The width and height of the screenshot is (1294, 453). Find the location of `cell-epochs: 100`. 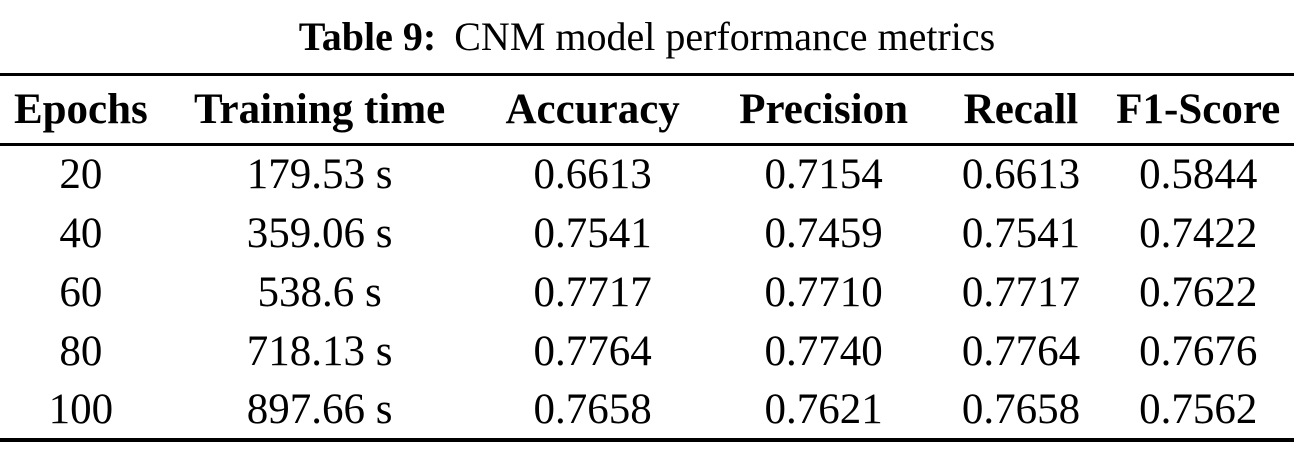

cell-epochs: 100 is located at coordinates (81, 409).